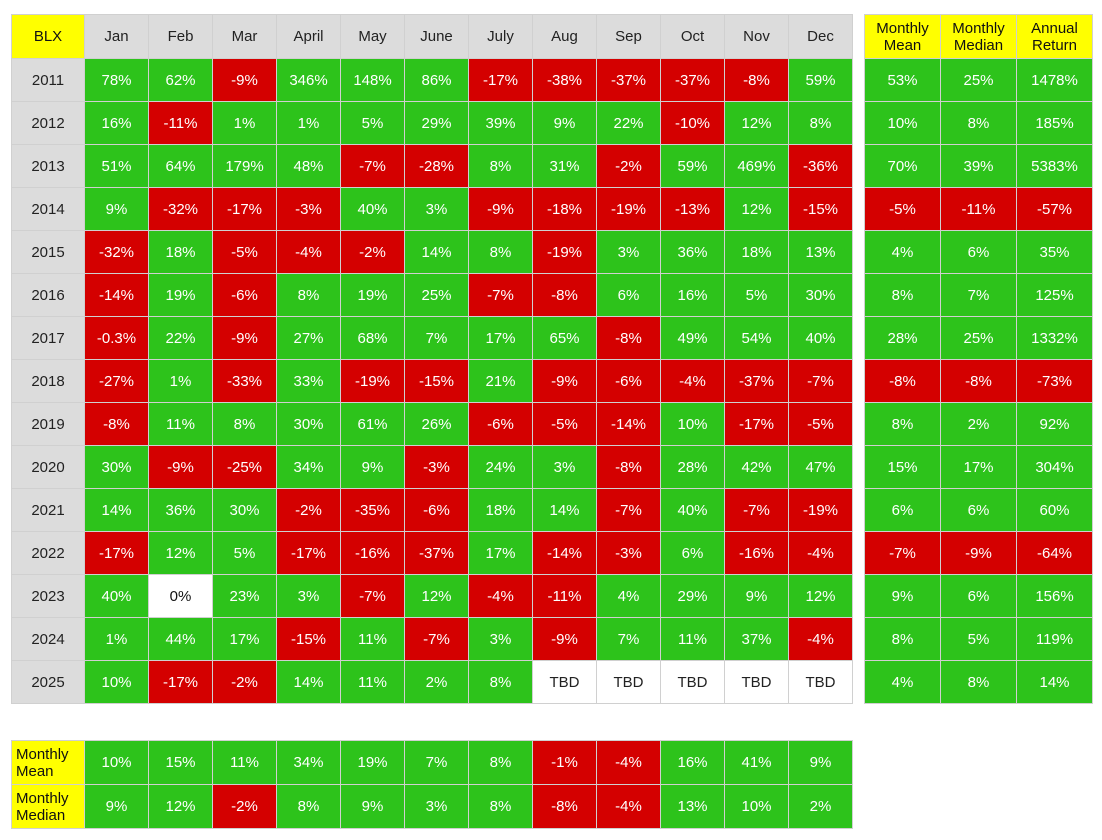 The image size is (1102, 840). Describe the element at coordinates (1054, 295) in the screenshot. I see `summary-cell: 125%` at that location.